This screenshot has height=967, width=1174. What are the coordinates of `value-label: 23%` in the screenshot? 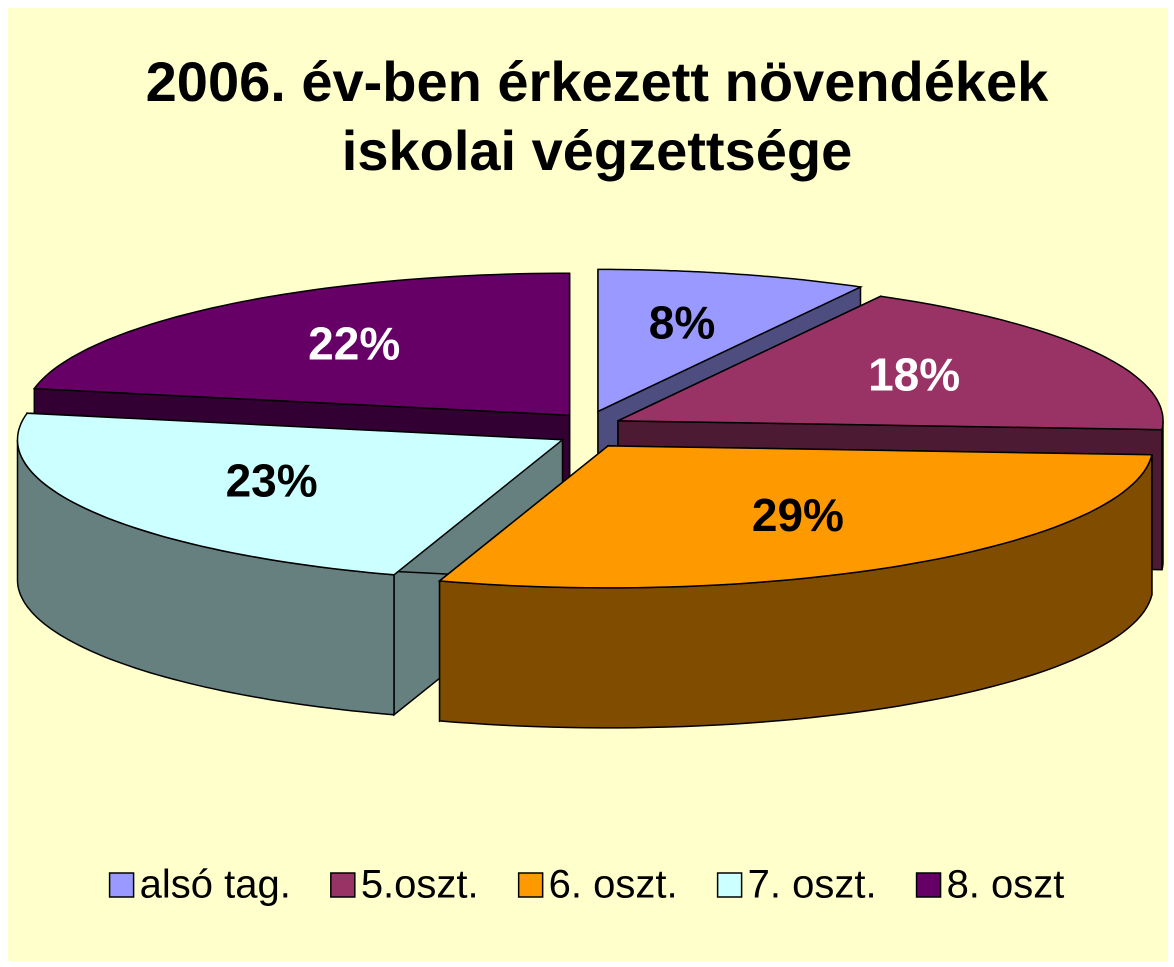 It's located at (272, 481).